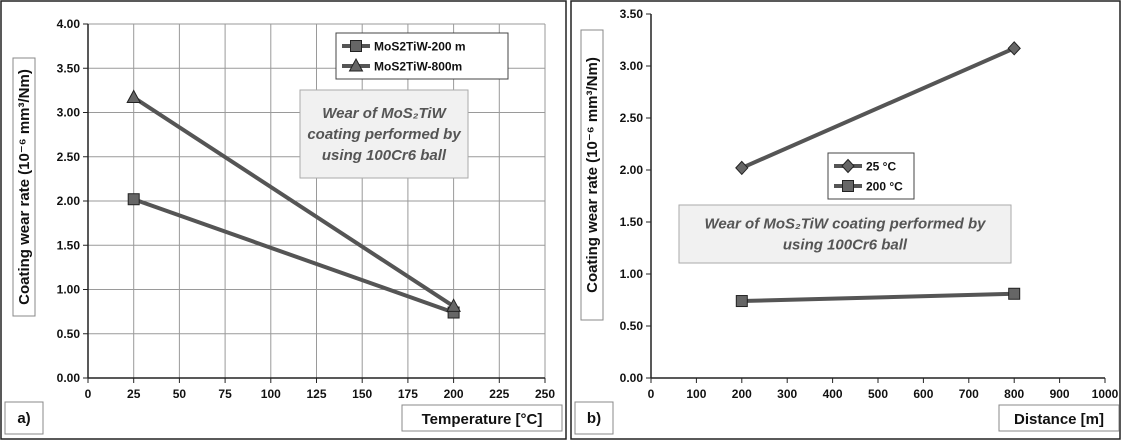 Image resolution: width=1122 pixels, height=441 pixels. I want to click on x-axis-title: Temperature [°C], so click(482, 419).